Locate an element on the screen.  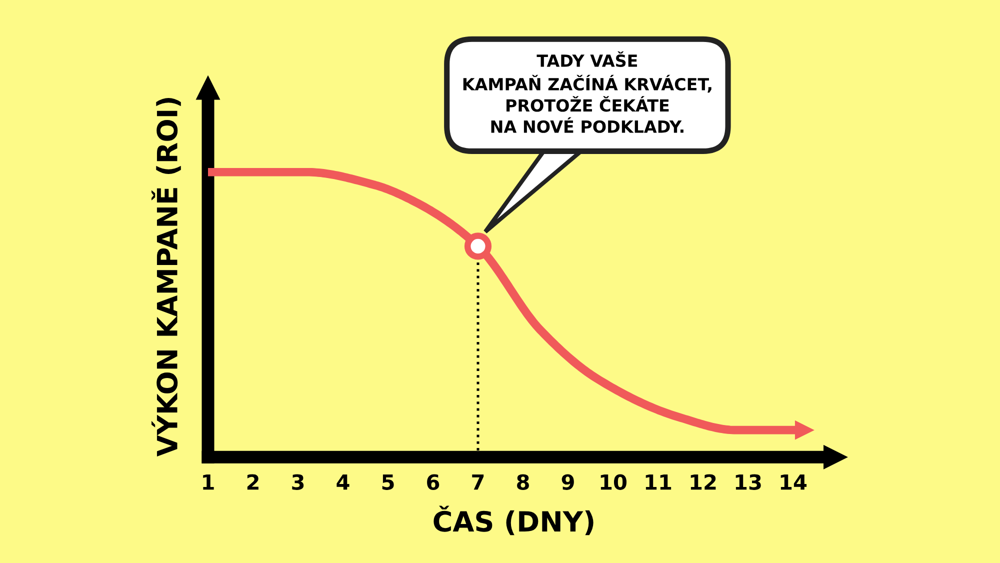
x-tick-label: 11 is located at coordinates (659, 482).